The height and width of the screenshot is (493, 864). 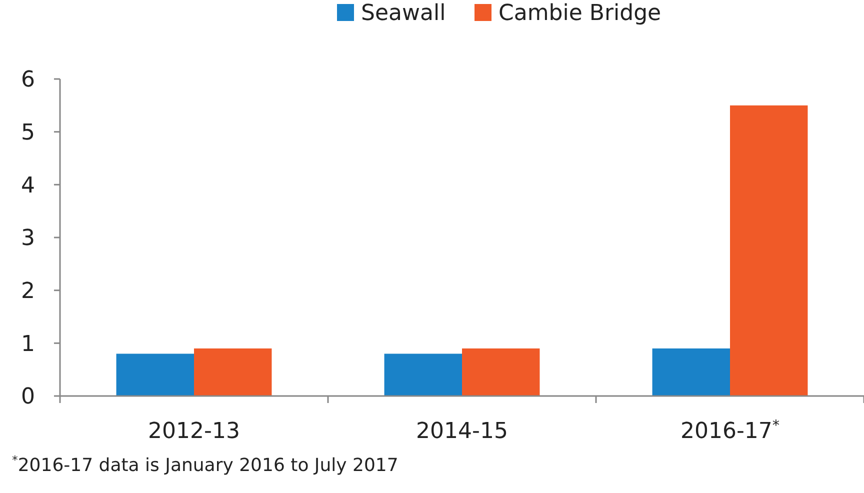 I want to click on y-tick-label: 2, so click(x=28, y=291).